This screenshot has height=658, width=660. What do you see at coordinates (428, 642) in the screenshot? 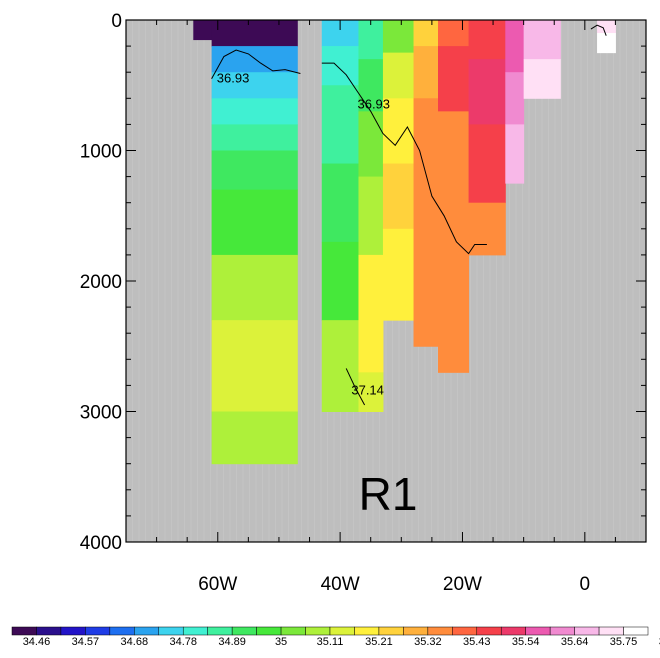
I see `colorbar-label: 35.32` at bounding box center [428, 642].